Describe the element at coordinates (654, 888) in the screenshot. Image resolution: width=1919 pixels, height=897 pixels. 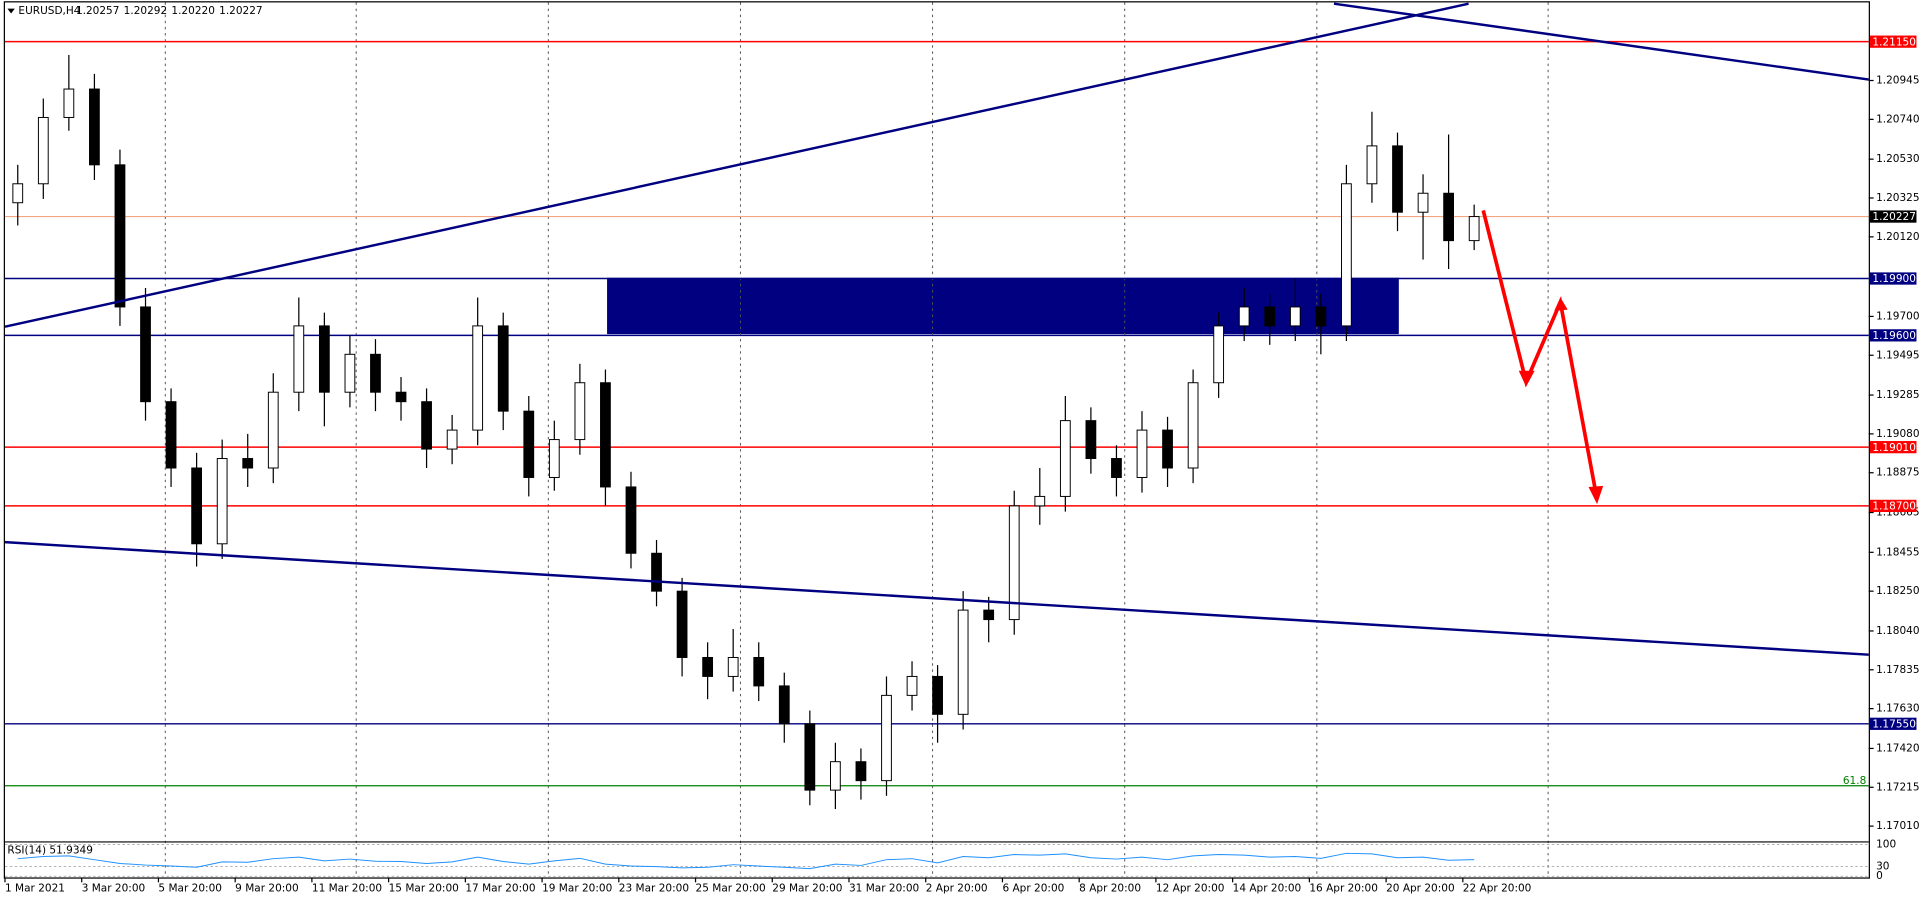
I see `x-tick-label: 23 Mar 20:00` at that location.